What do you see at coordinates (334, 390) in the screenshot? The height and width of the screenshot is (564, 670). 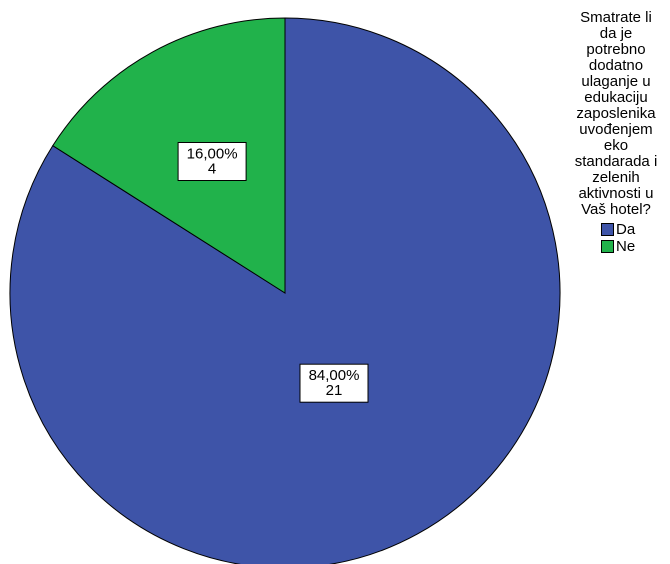 I see `slice-count-label: 21` at bounding box center [334, 390].